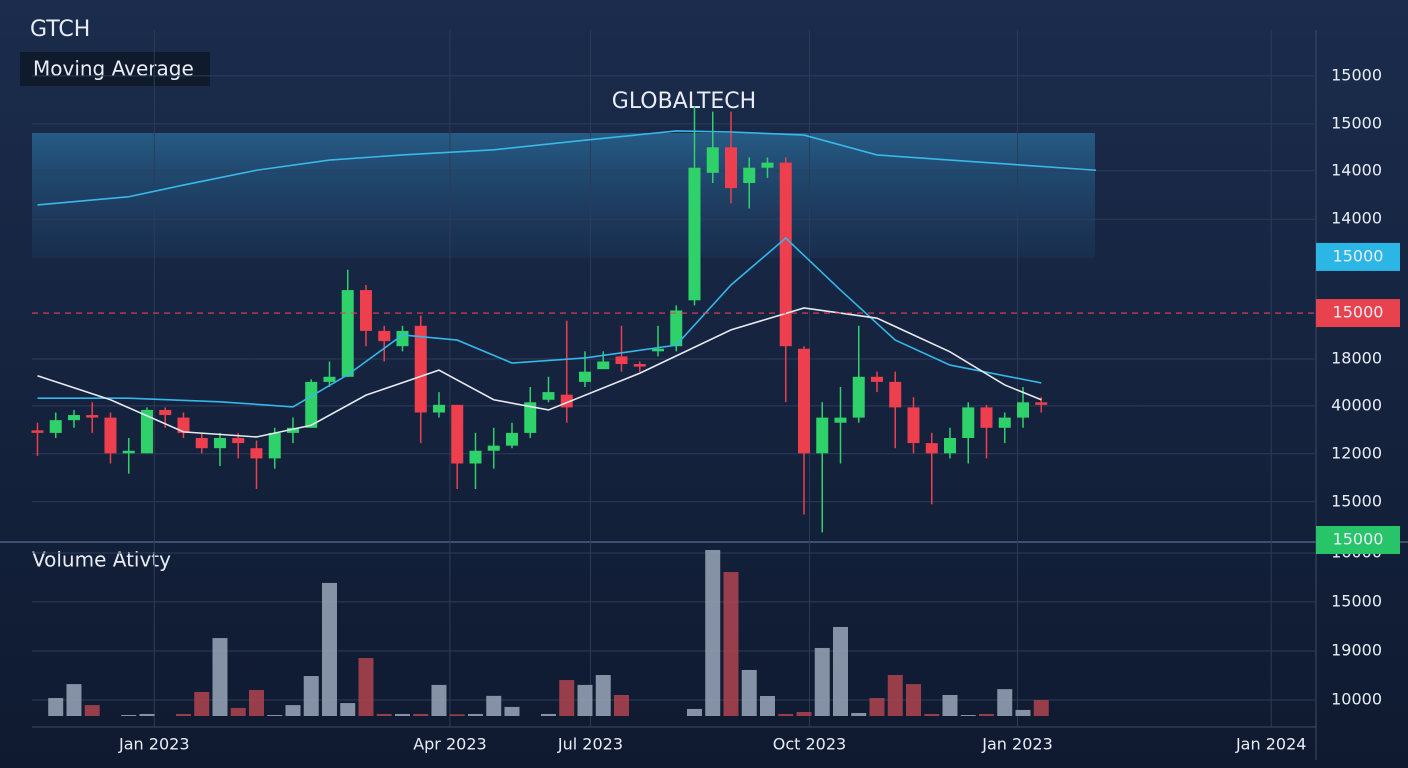 The width and height of the screenshot is (1408, 768). What do you see at coordinates (1356, 74) in the screenshot?
I see `y-tick-label: 15000` at bounding box center [1356, 74].